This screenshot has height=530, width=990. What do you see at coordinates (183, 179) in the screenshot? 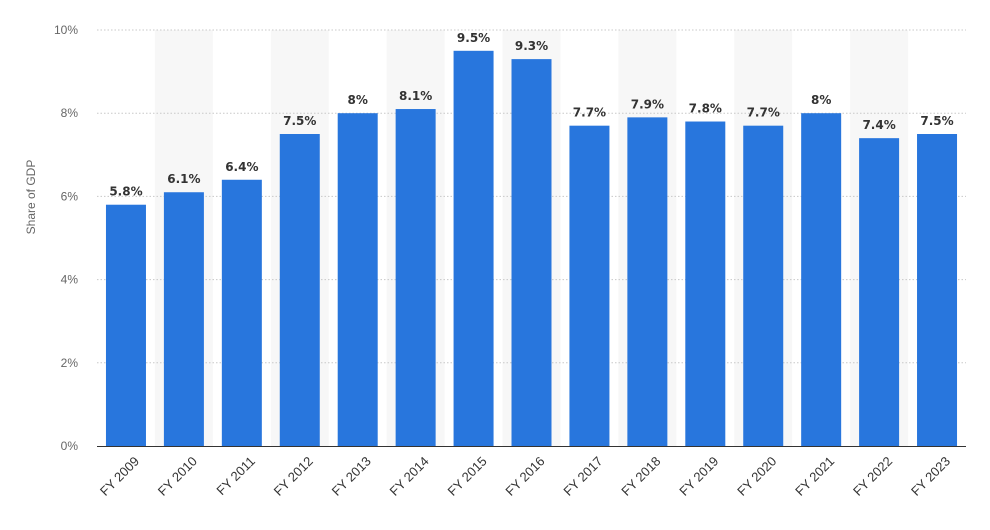
I see `data-label: 6.1%` at bounding box center [183, 179].